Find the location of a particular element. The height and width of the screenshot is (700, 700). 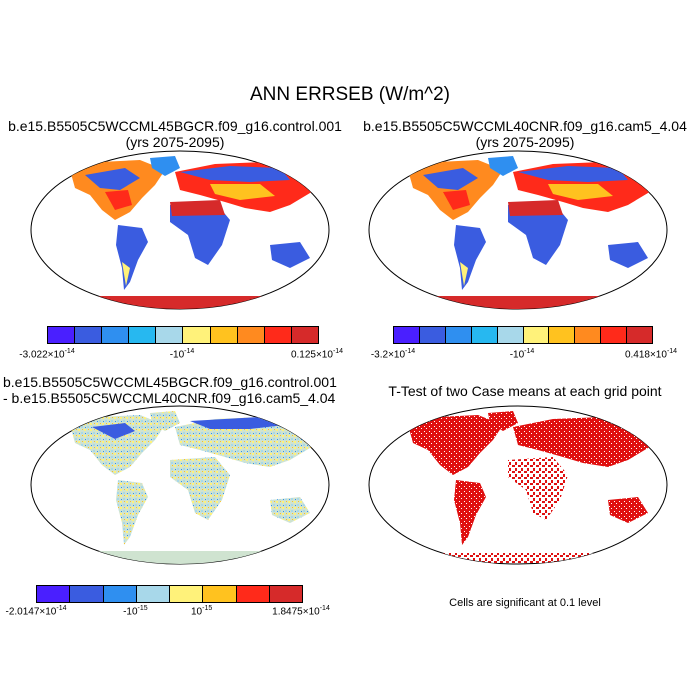

panel-3-colorbar is located at coordinates (169, 594).